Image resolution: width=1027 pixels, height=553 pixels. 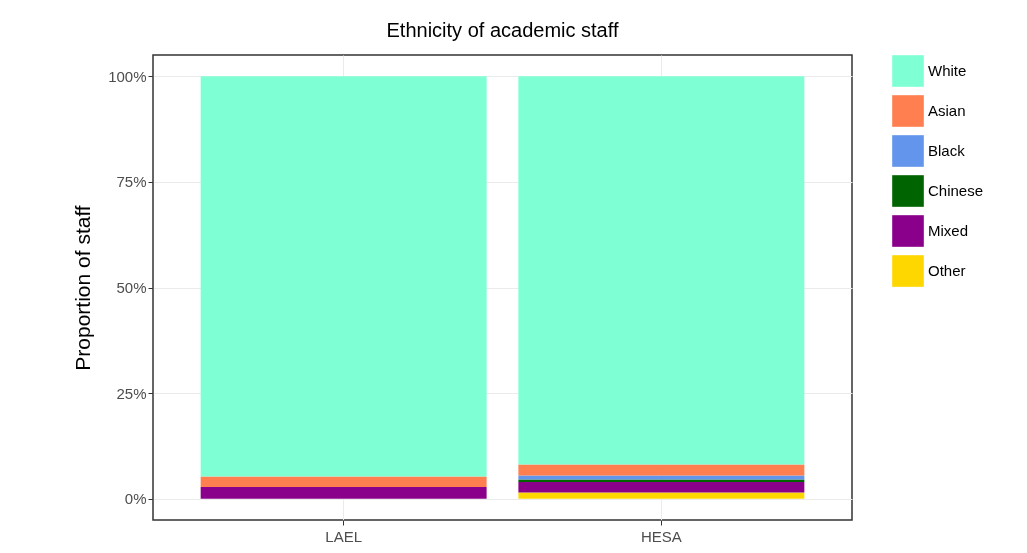 I want to click on y-tick-label: 50%, so click(x=131, y=287).